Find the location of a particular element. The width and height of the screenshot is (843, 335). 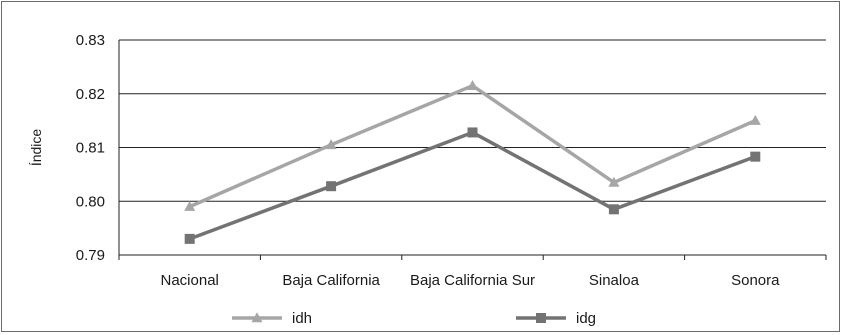

y-axis-title: Índice is located at coordinates (36, 148).